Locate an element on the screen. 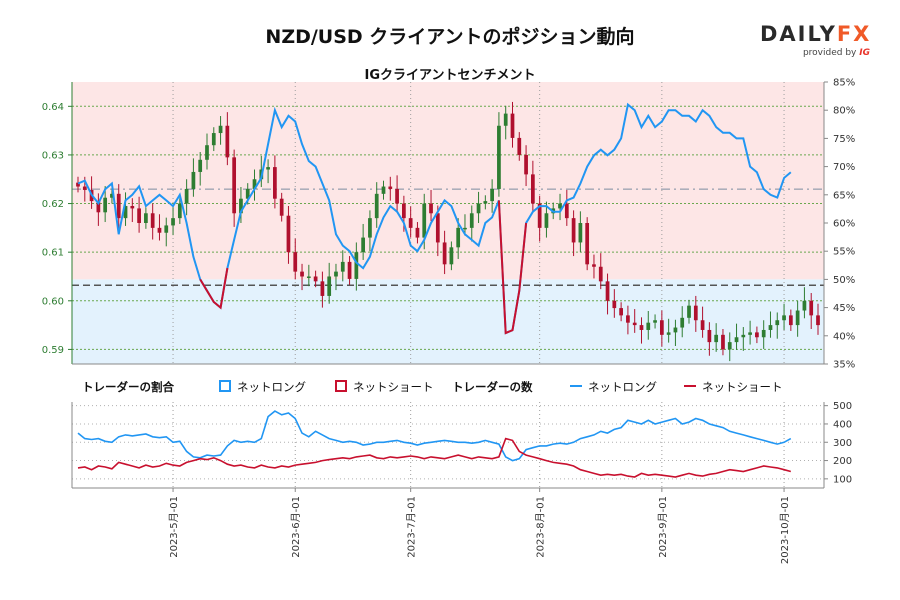  dailyfx-logo: DAILYFX provided by IG is located at coordinates (815, 40).